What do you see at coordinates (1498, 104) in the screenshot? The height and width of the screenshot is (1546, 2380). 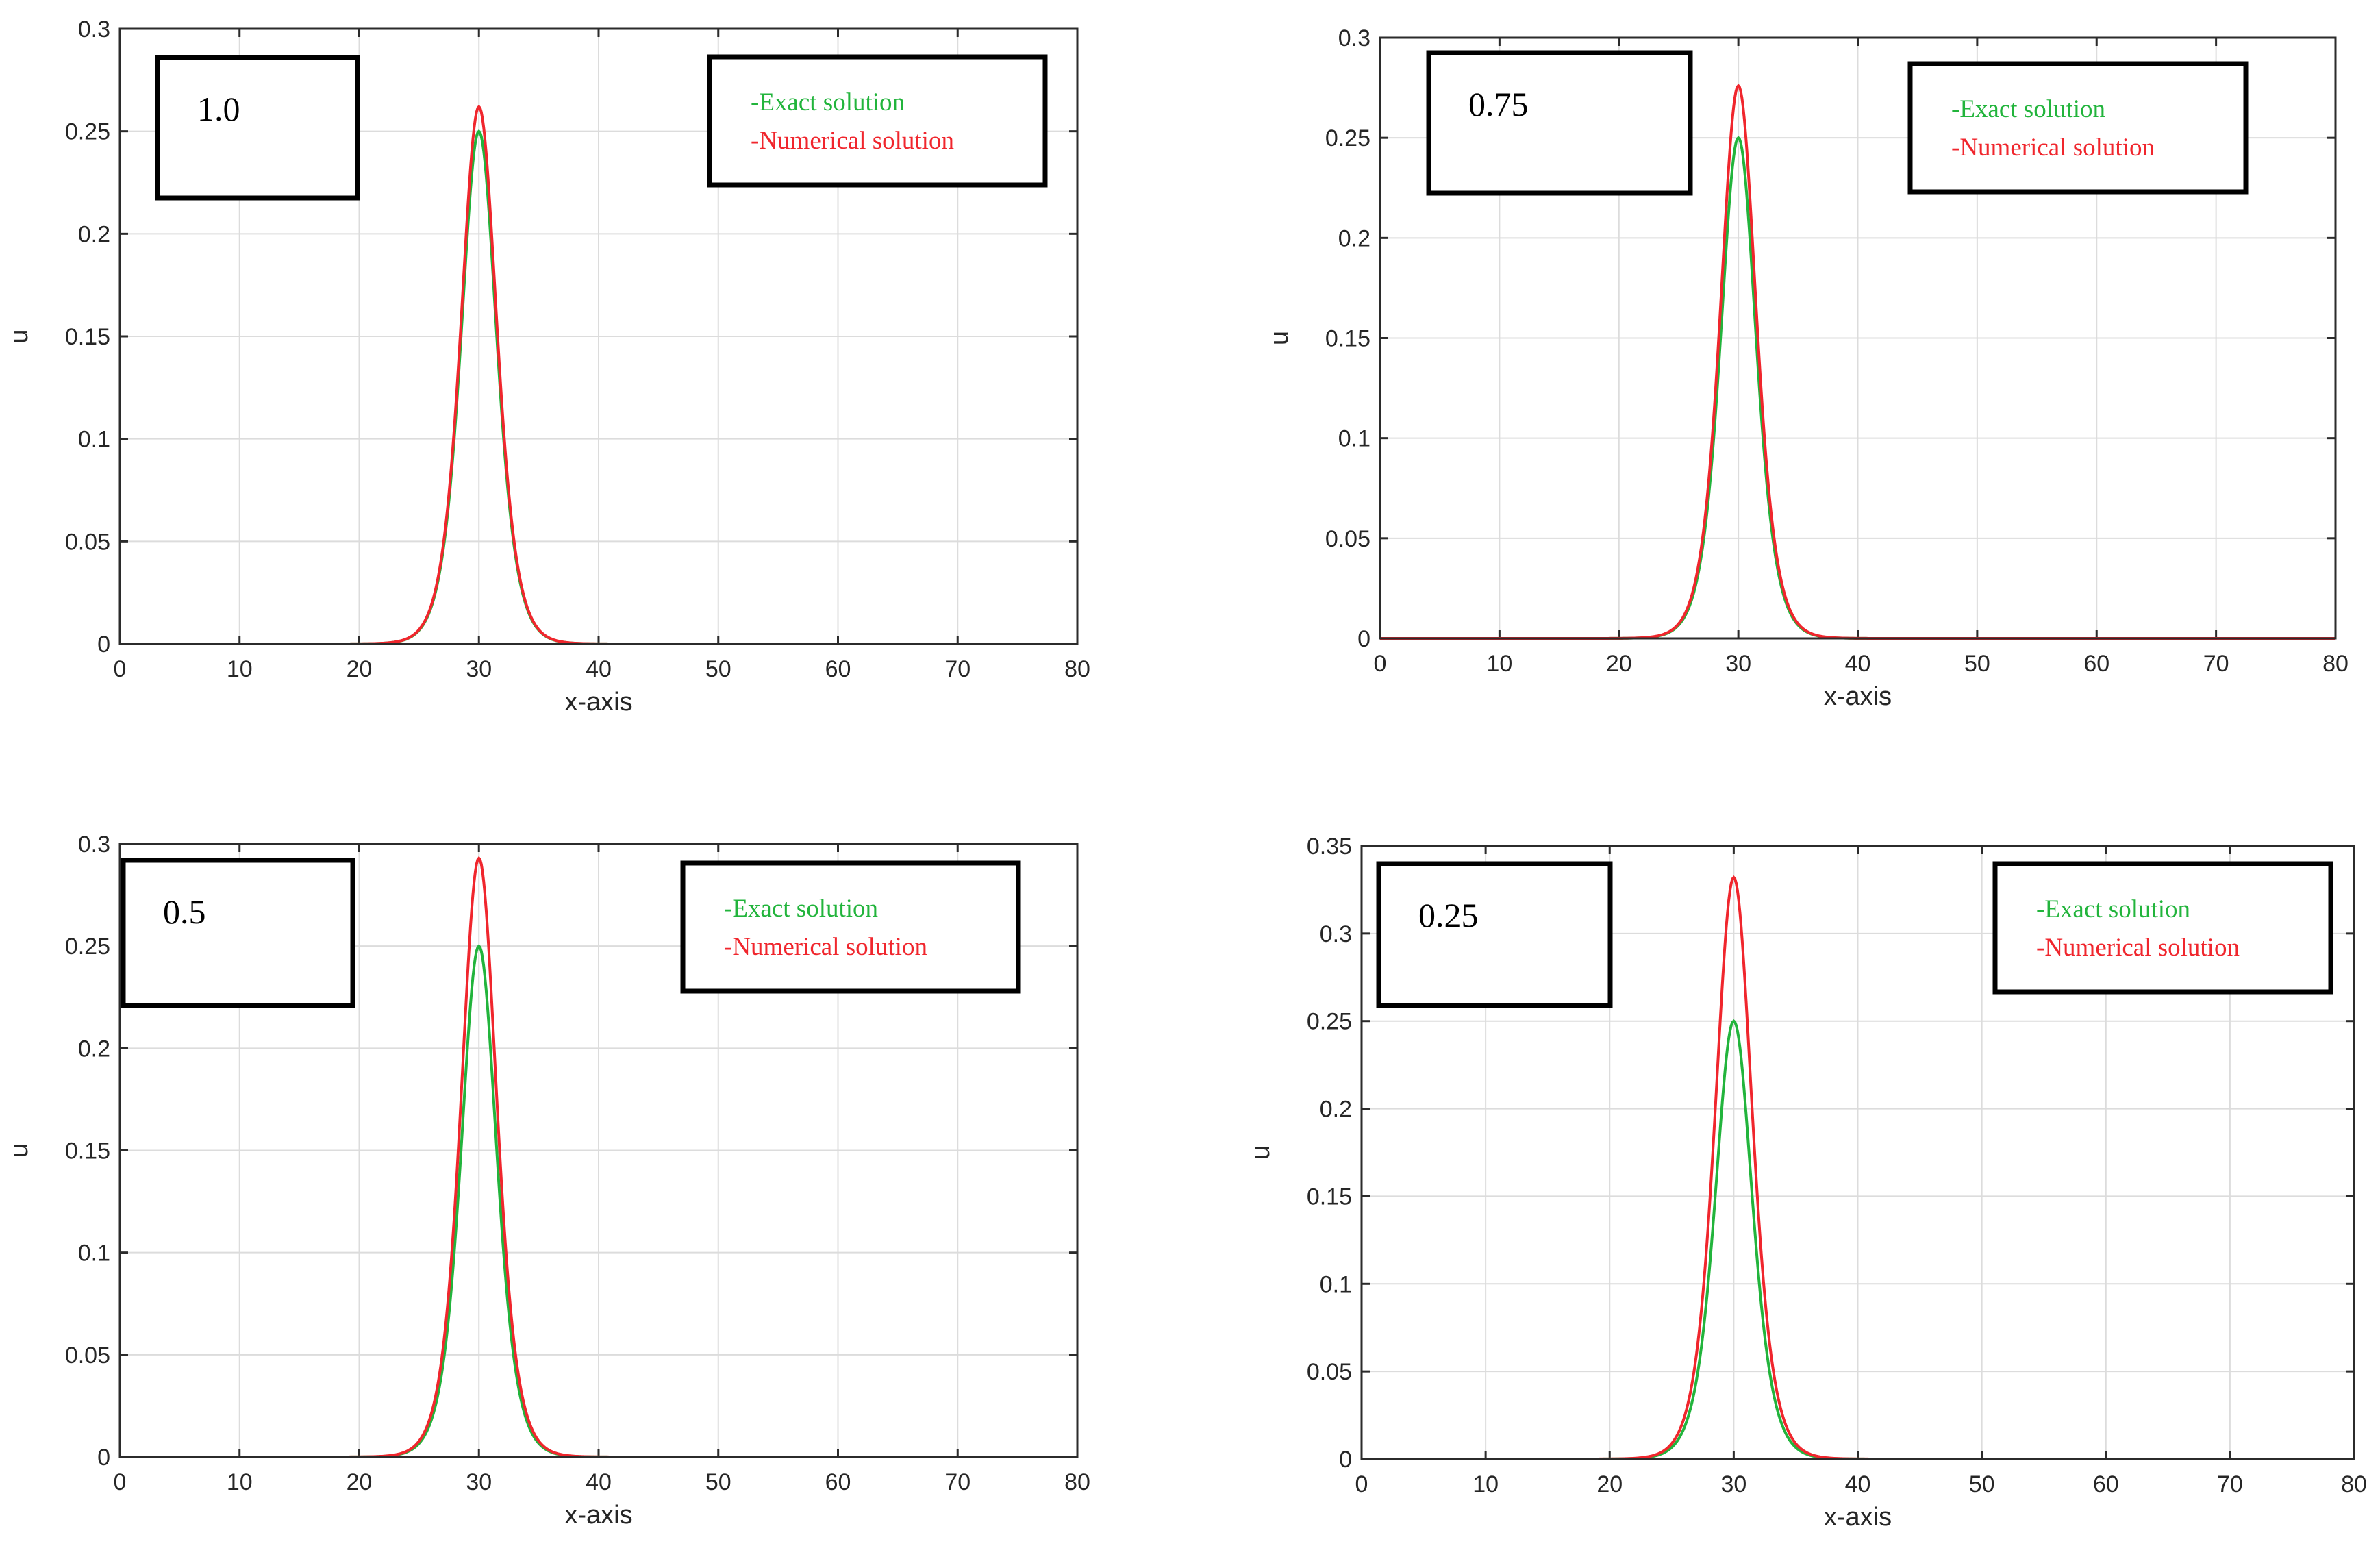 I see `annotation-label: 0.75` at bounding box center [1498, 104].